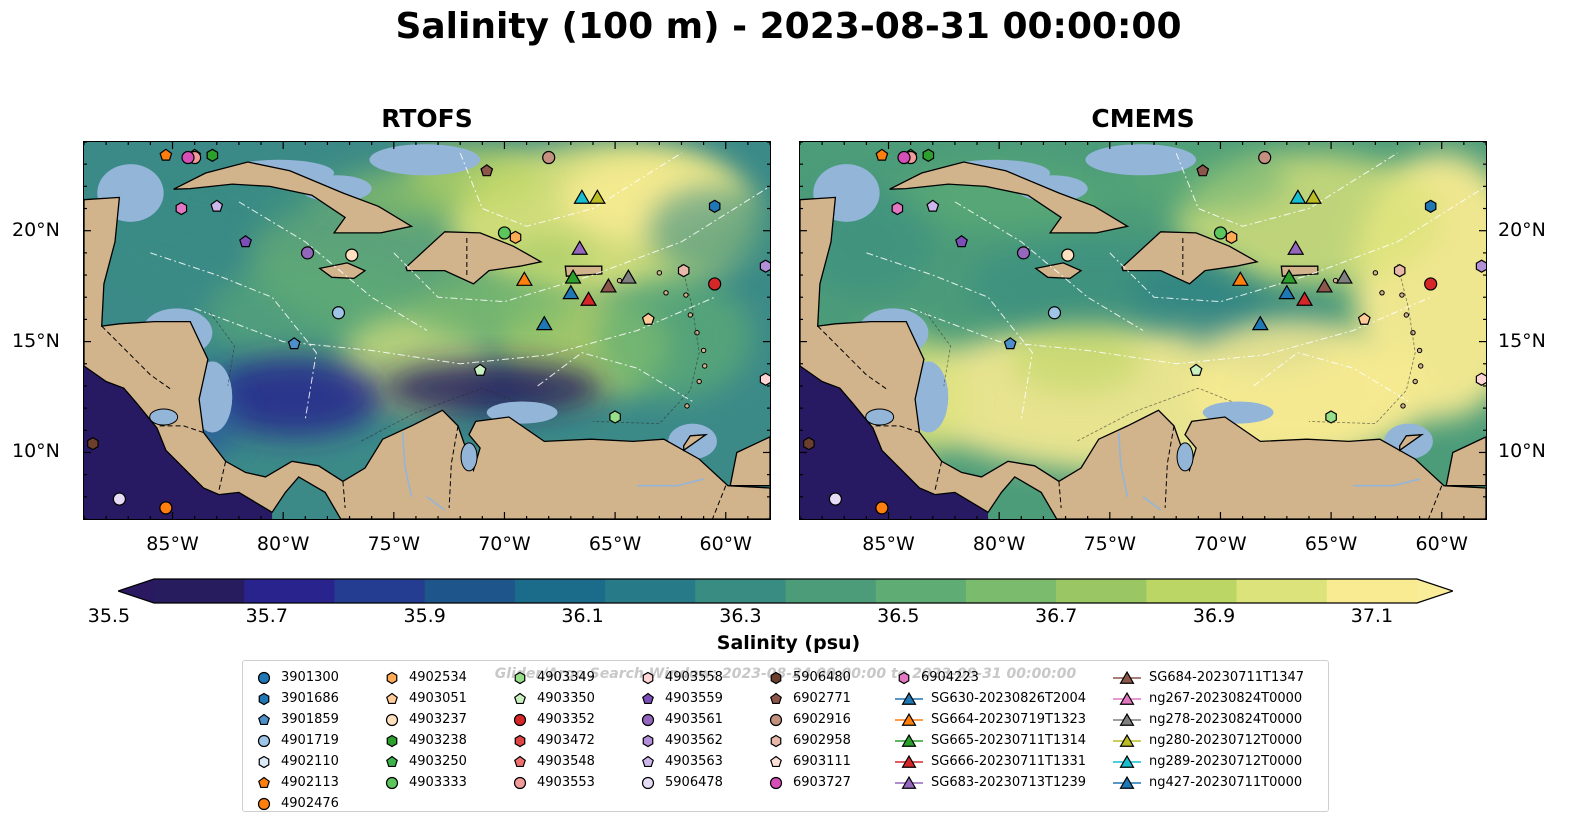 The image size is (1577, 829). What do you see at coordinates (1226, 719) in the screenshot?
I see `legend-entry-label: ng278-20230824T0000` at bounding box center [1226, 719].